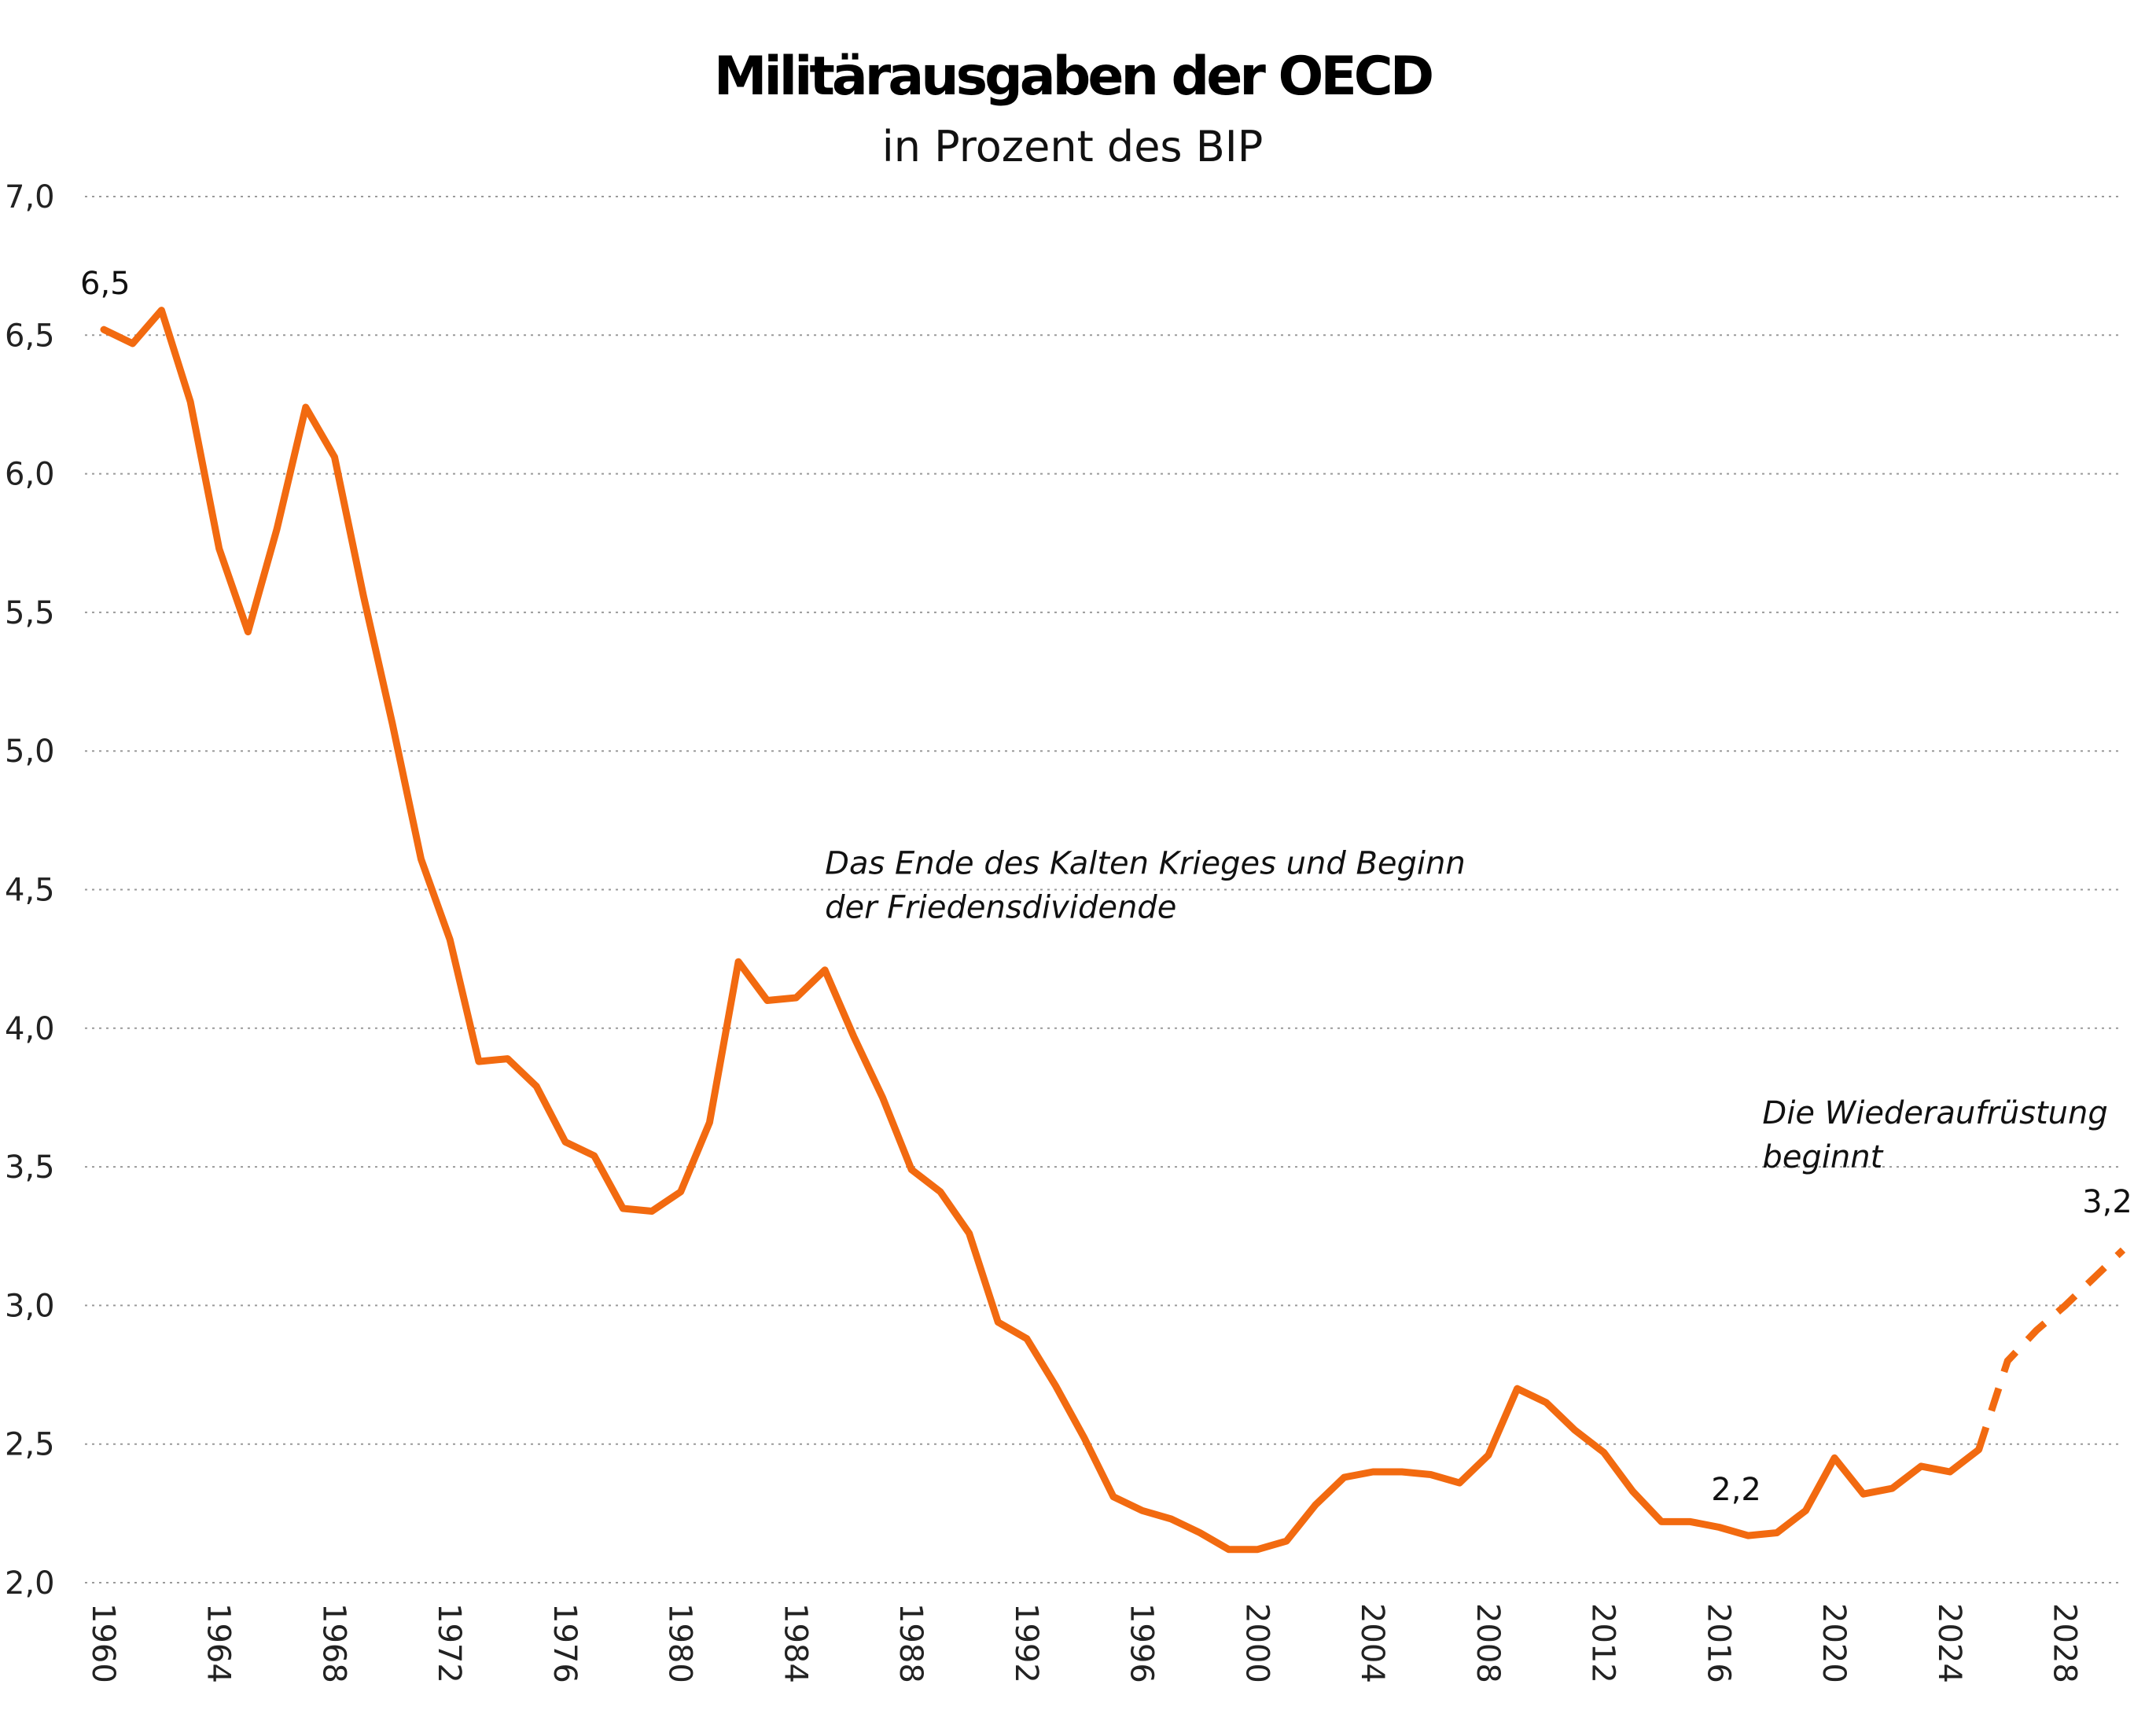  I want to click on data-label: 2,2, so click(1736, 1490).